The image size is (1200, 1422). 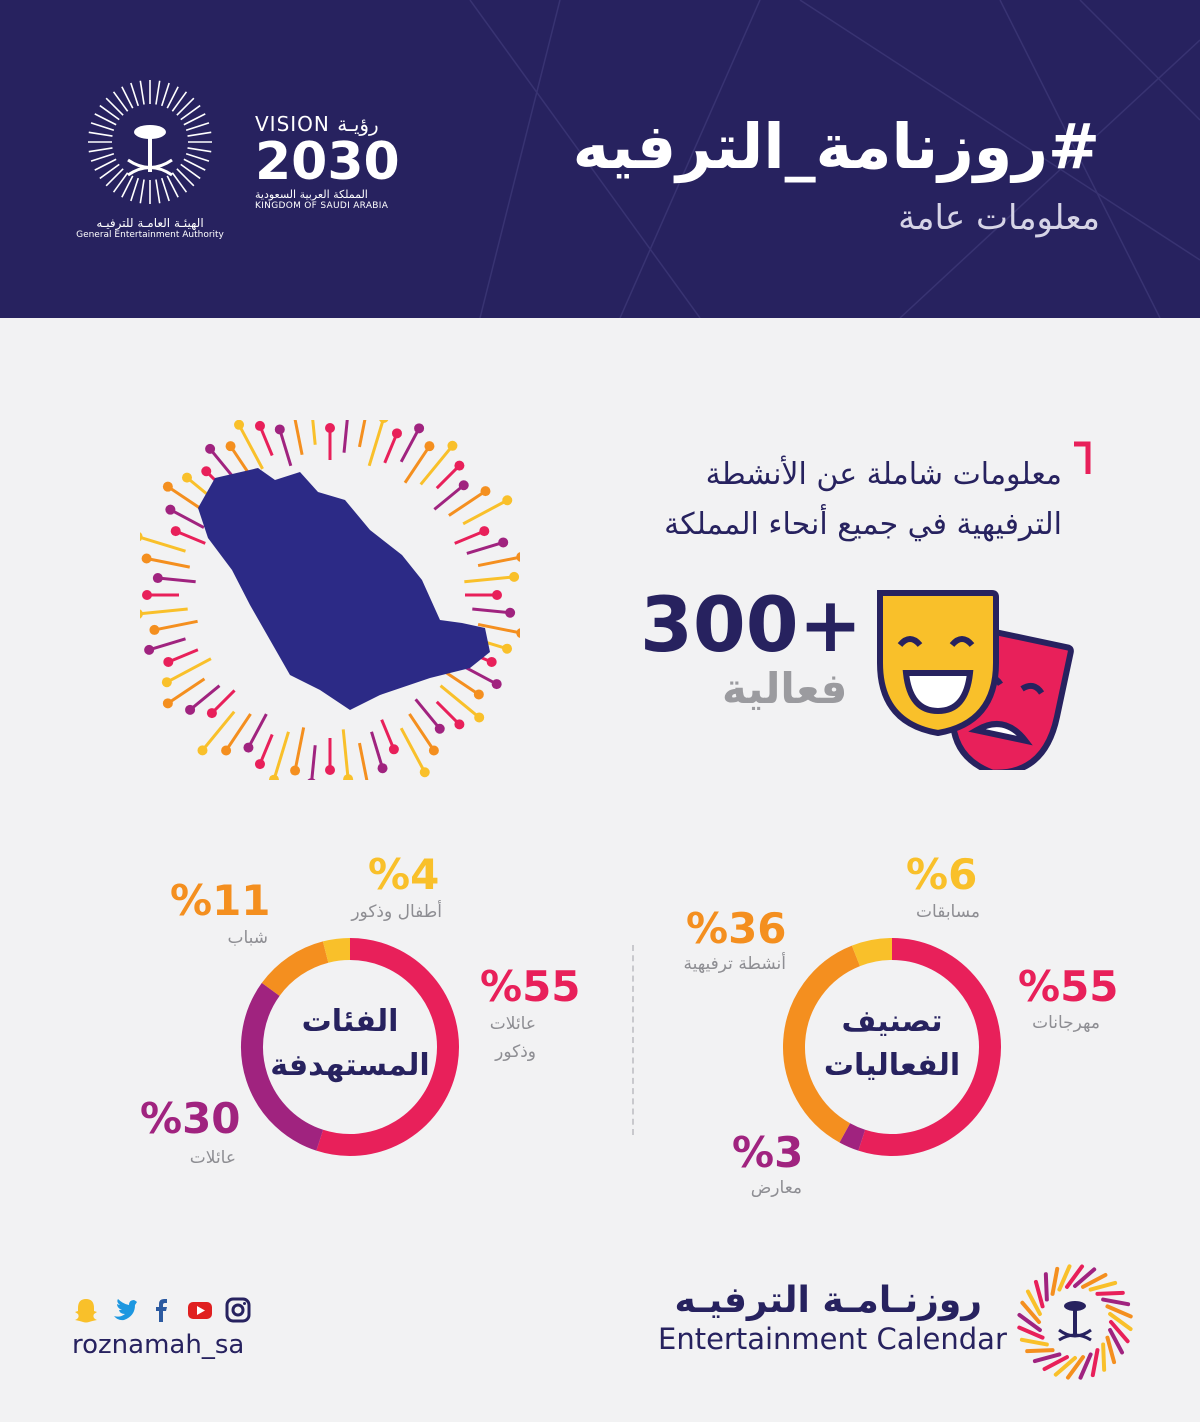 I want to click on page-title: #روزنامة_الترفيه, so click(x=836, y=146).